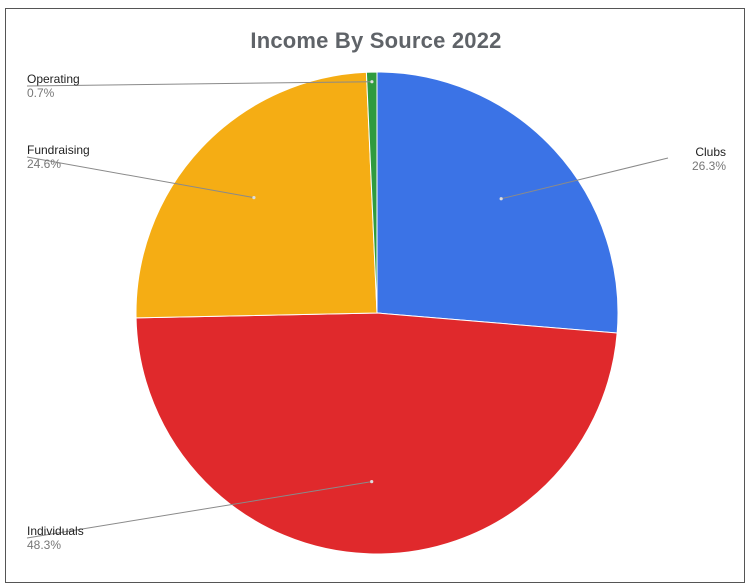 This screenshot has height=586, width=752. What do you see at coordinates (710, 152) in the screenshot?
I see `slice-name: Clubs` at bounding box center [710, 152].